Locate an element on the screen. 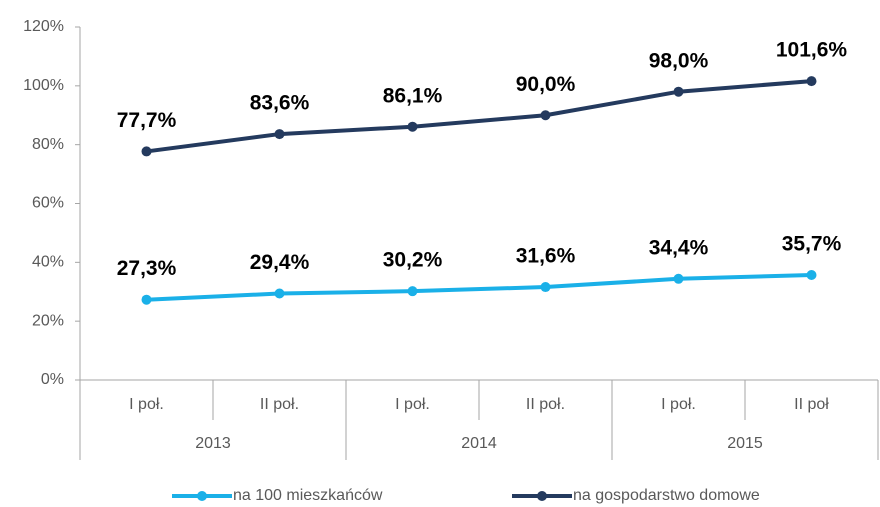  data-label: 90,0% is located at coordinates (546, 84).